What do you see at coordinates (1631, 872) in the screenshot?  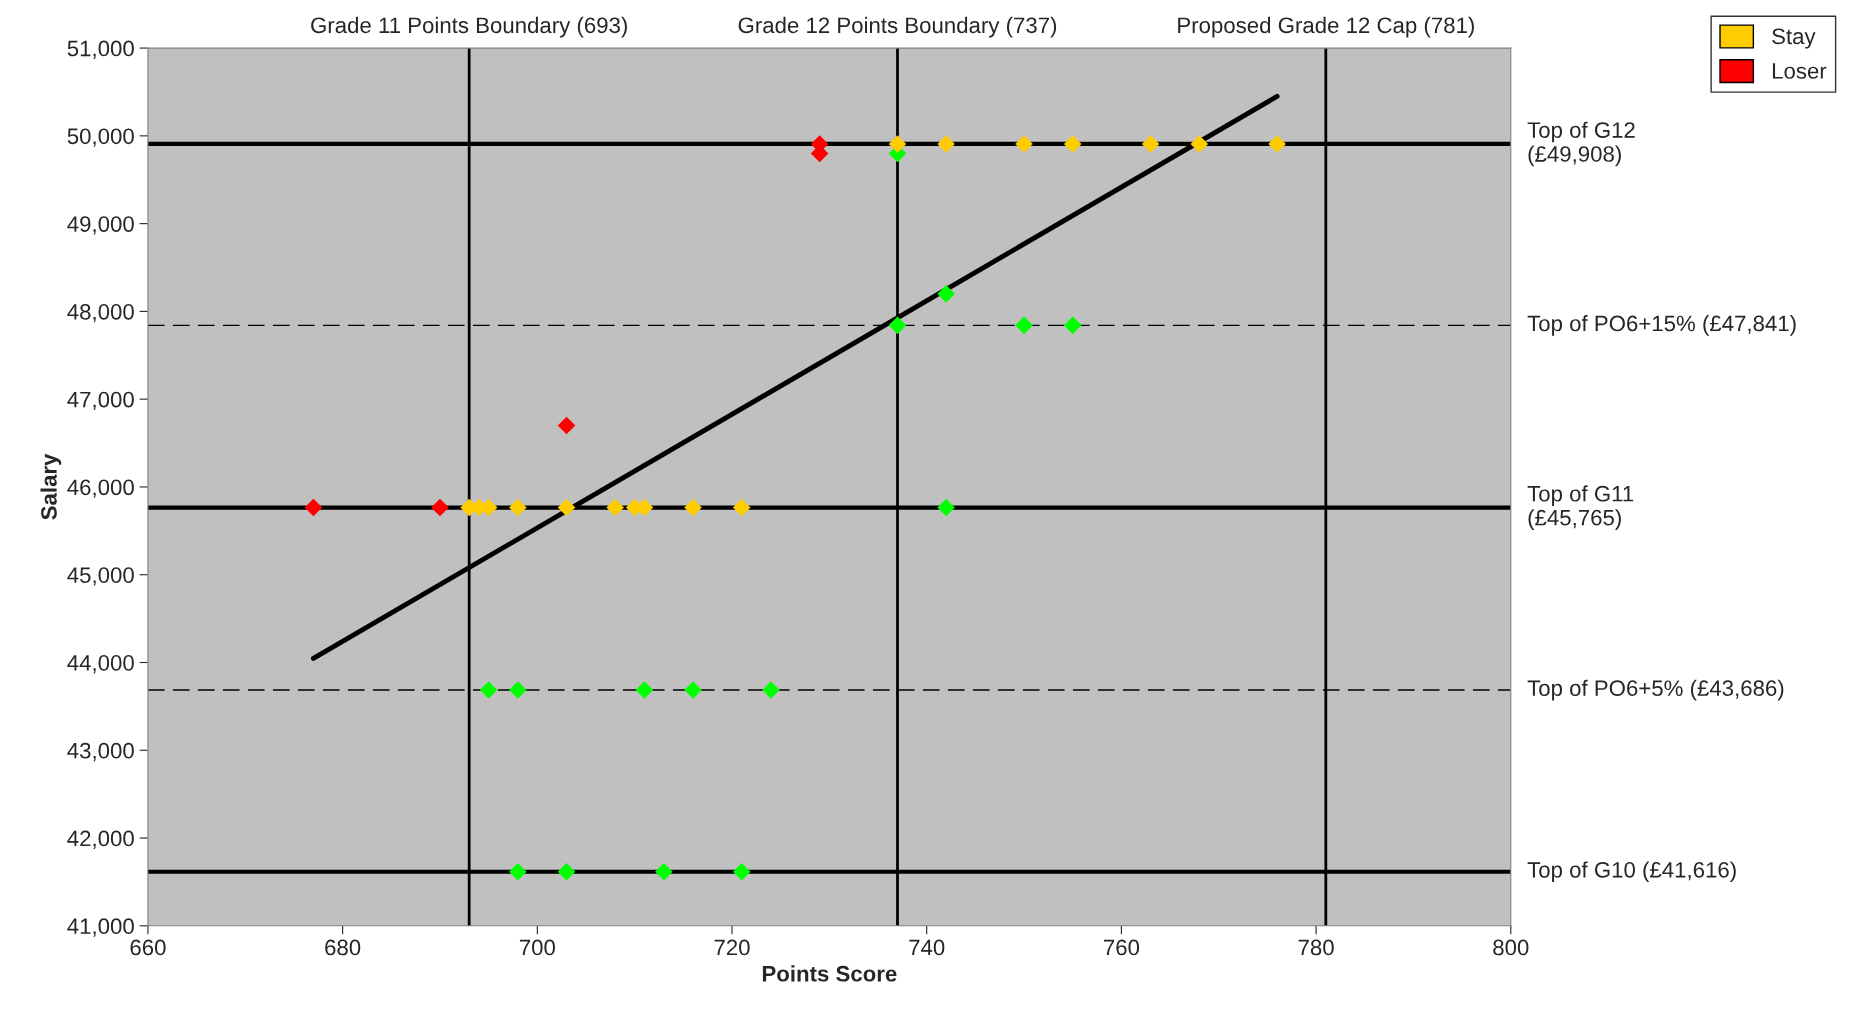 I see `ref-line-label: Top of G10 (£41,616)` at bounding box center [1631, 872].